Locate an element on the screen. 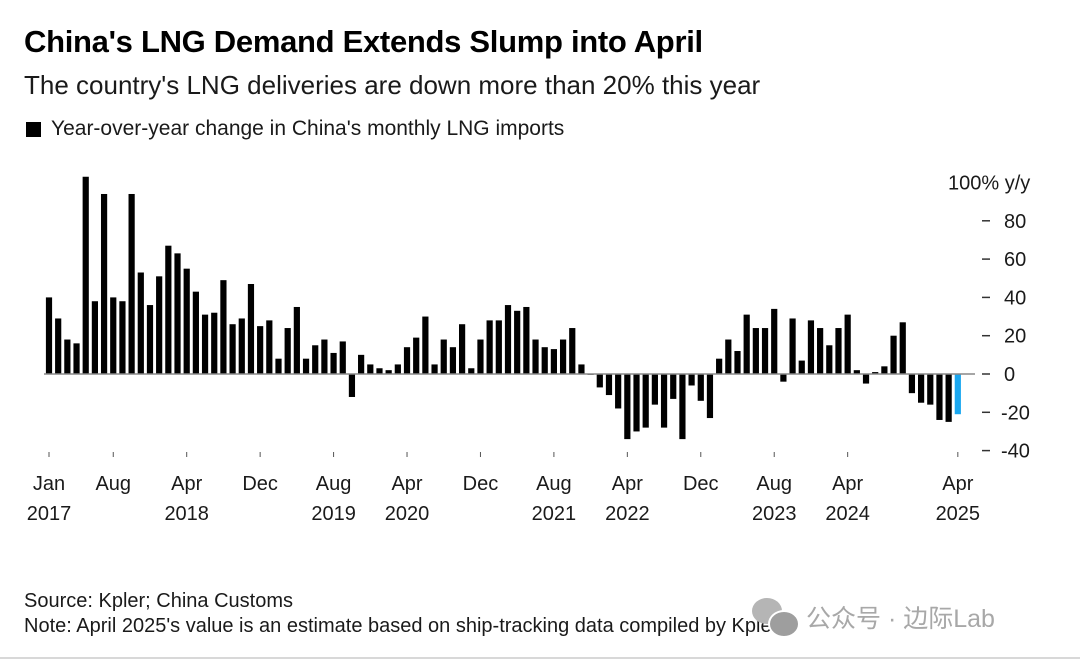 This screenshot has width=1080, height=660. x-tick-label-year: 2024 is located at coordinates (847, 514).